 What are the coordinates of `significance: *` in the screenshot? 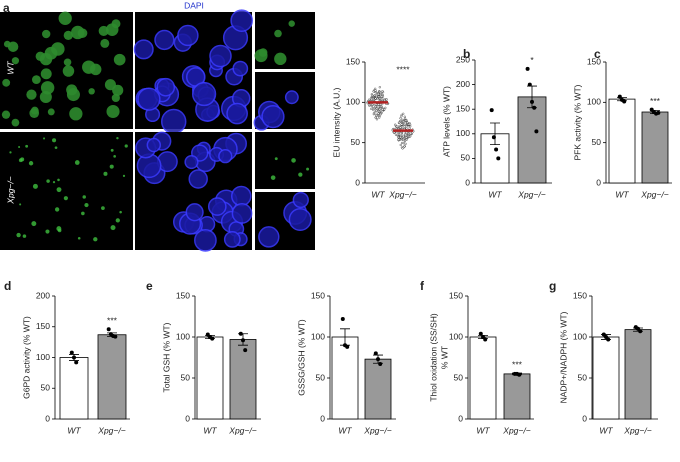 It's located at (532, 60).